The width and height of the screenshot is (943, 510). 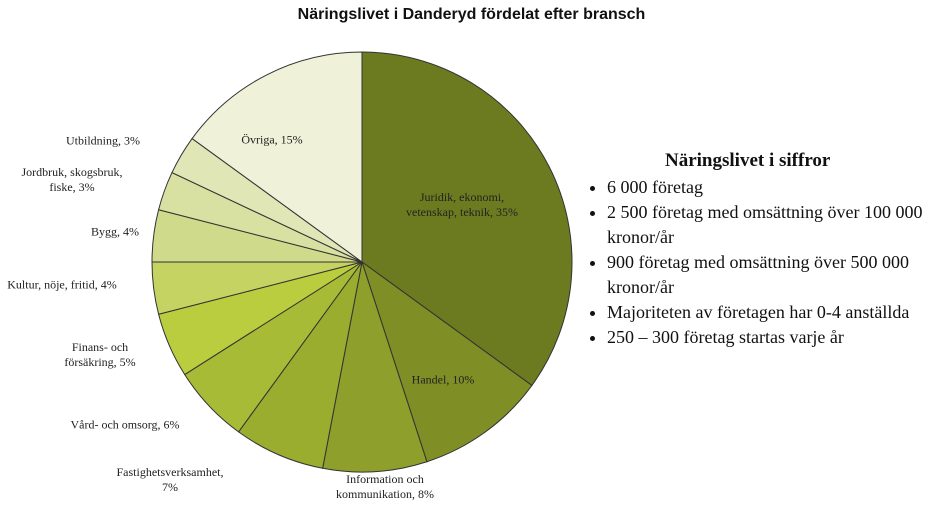 What do you see at coordinates (52, 284) in the screenshot?
I see `slice-category: Kultur, nöje, fritid,` at bounding box center [52, 284].